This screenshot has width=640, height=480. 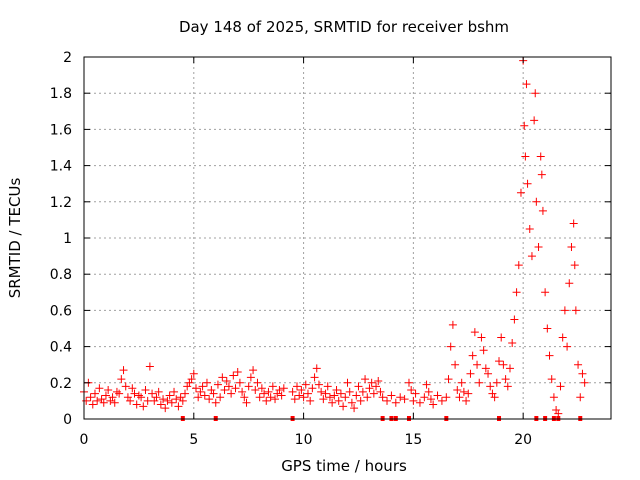 What do you see at coordinates (67, 239) in the screenshot?
I see `y-tick-label: 1` at bounding box center [67, 239].